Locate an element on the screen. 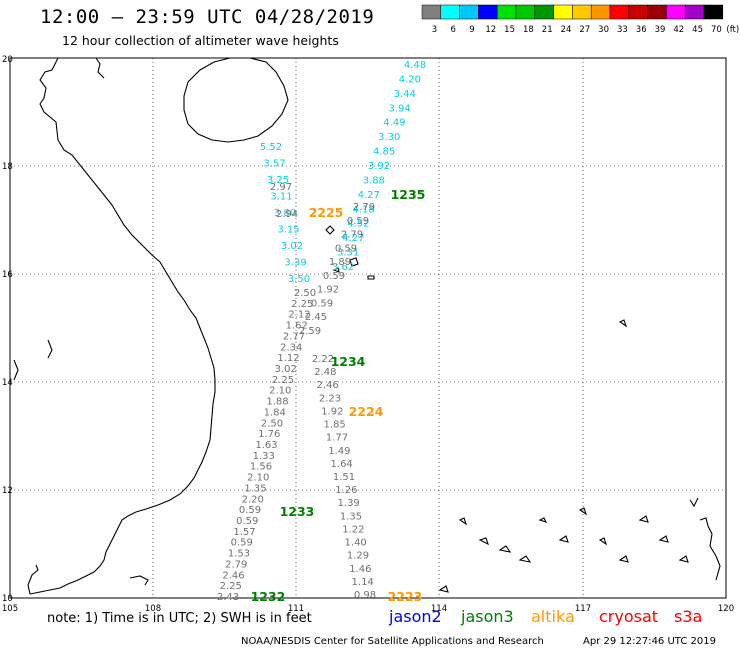  color-scale-label: 45 is located at coordinates (697, 30).